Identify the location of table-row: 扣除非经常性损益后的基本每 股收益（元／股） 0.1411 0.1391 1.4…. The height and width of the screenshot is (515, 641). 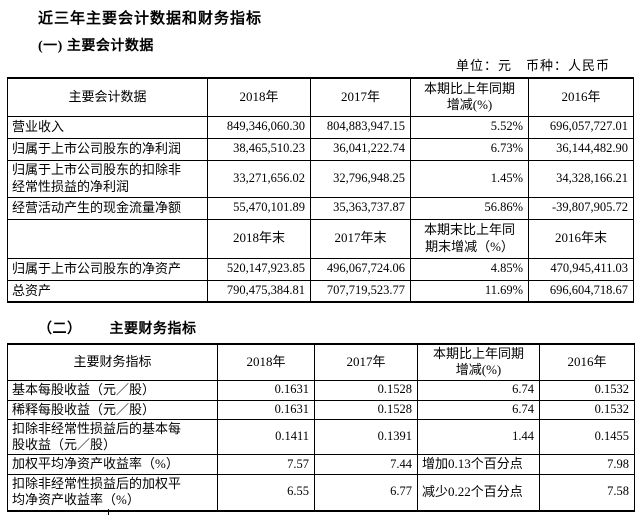
(321, 437).